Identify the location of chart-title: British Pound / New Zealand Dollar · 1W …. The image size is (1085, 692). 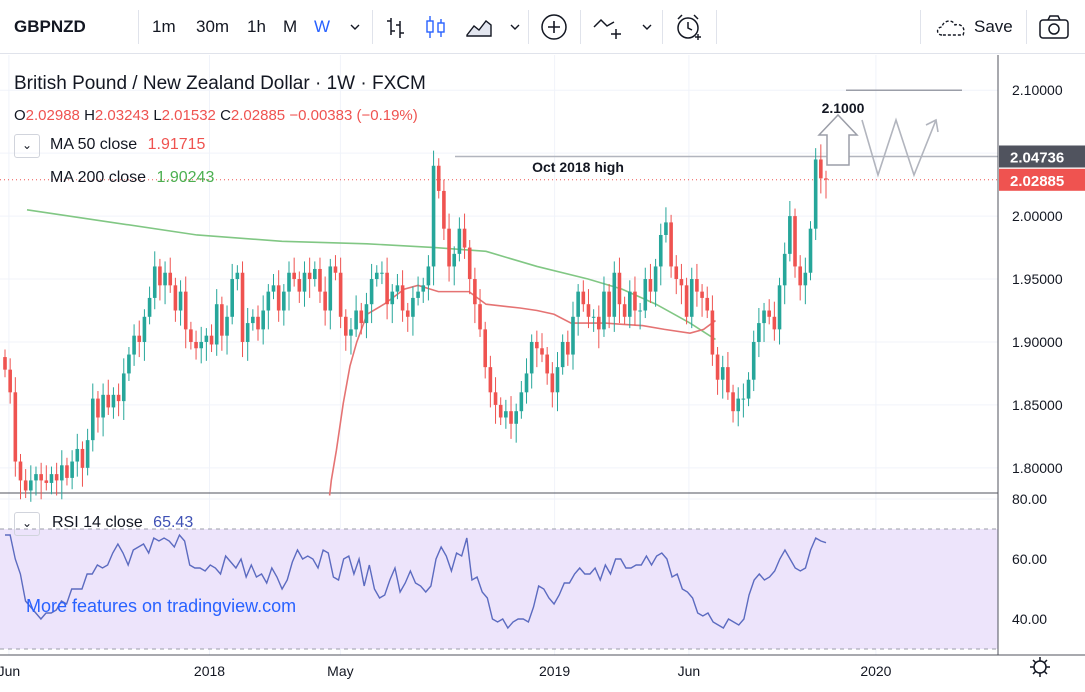
(220, 83).